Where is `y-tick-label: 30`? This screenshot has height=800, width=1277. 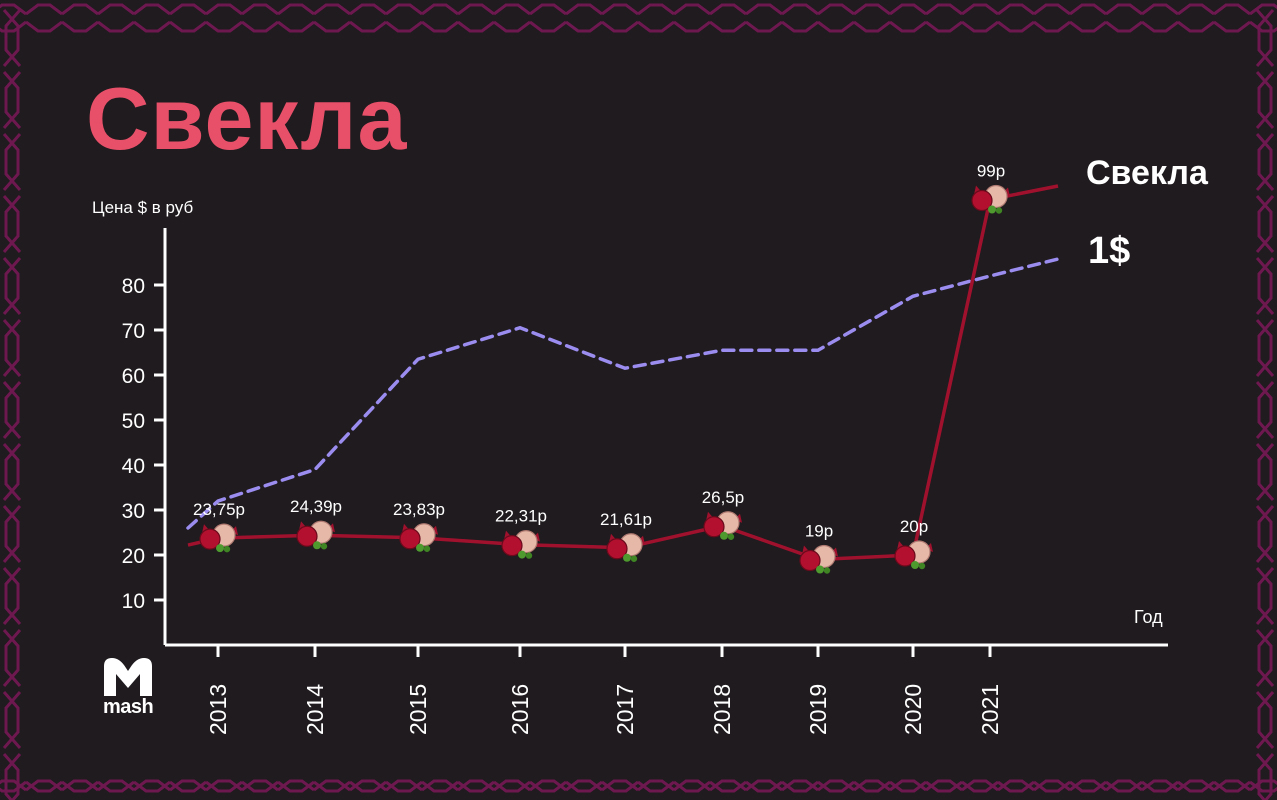 y-tick-label: 30 is located at coordinates (133, 511).